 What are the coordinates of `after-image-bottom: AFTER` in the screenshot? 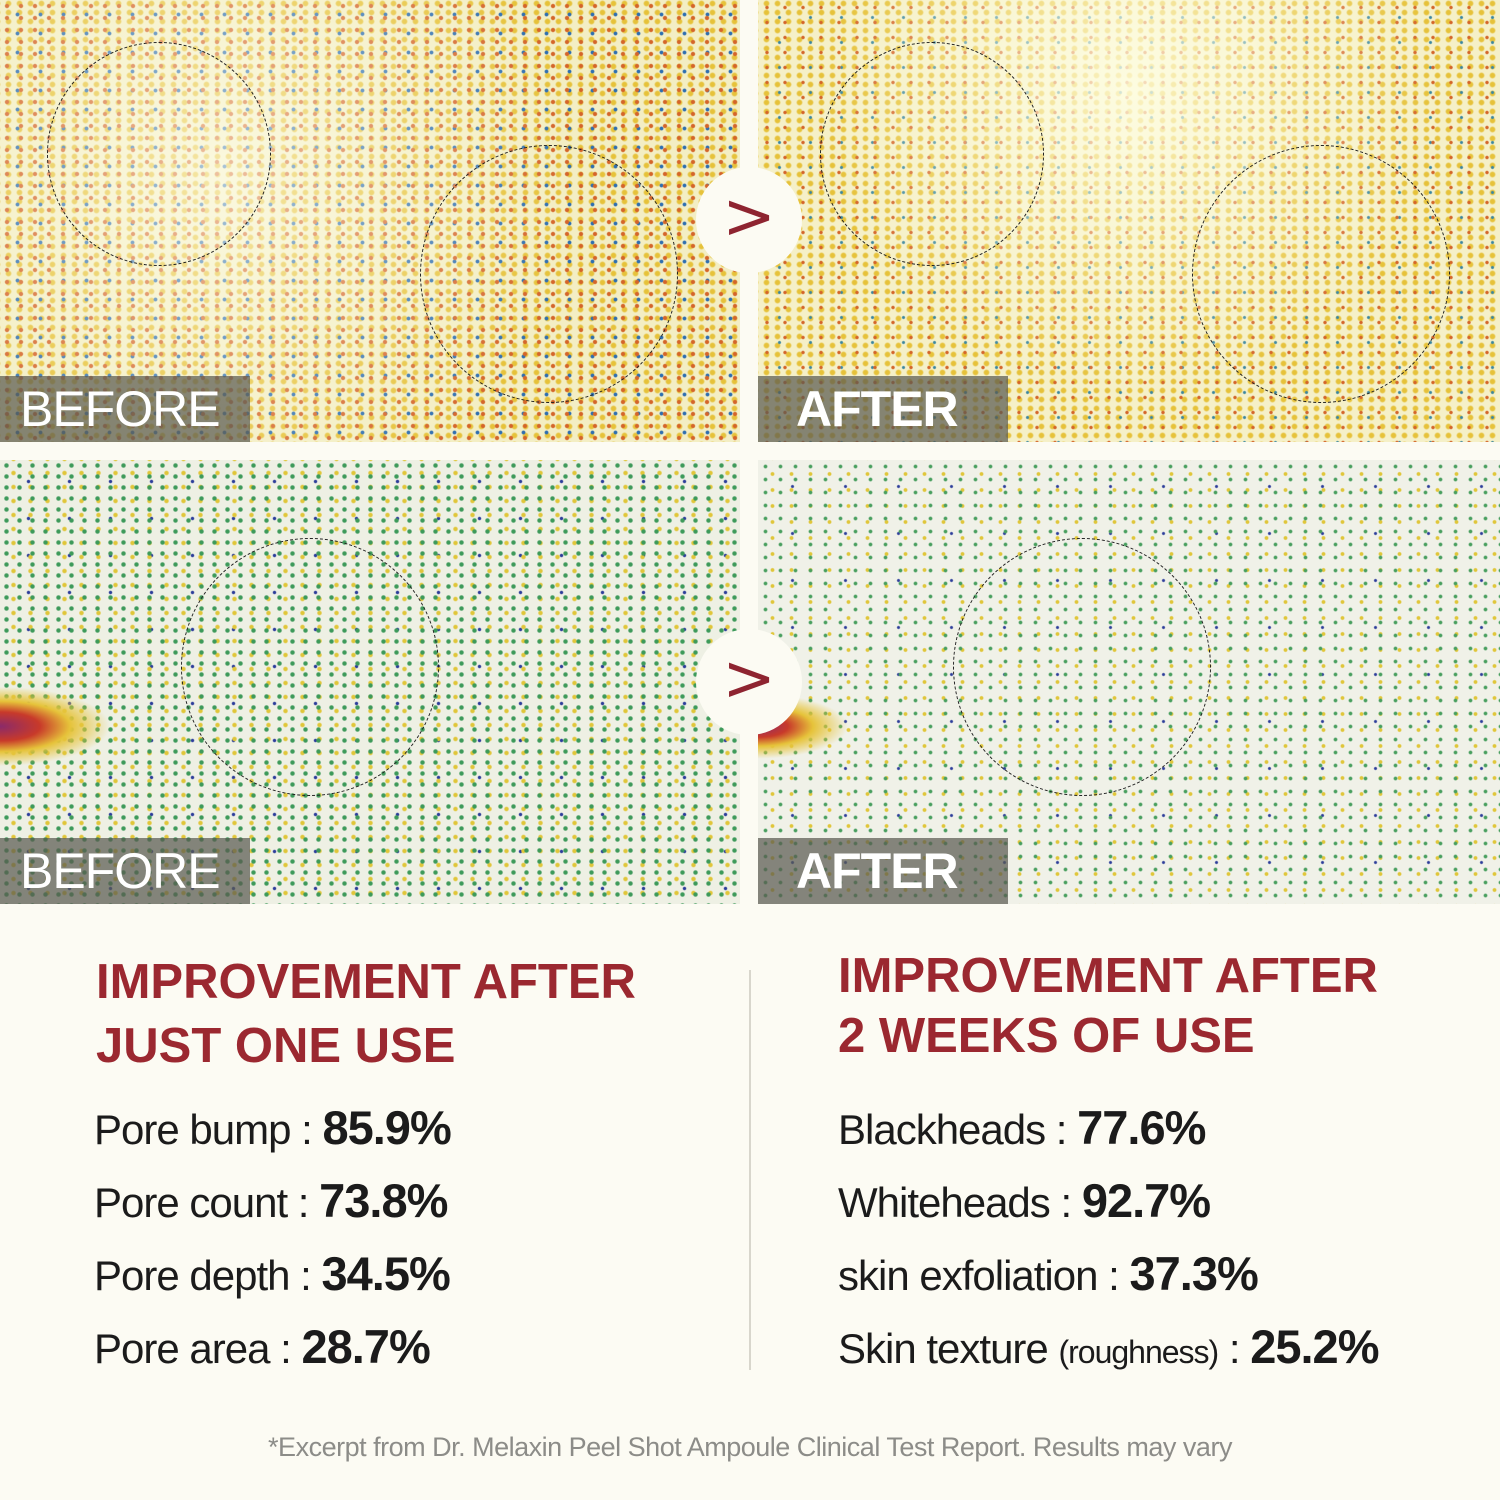 It's located at (1129, 682).